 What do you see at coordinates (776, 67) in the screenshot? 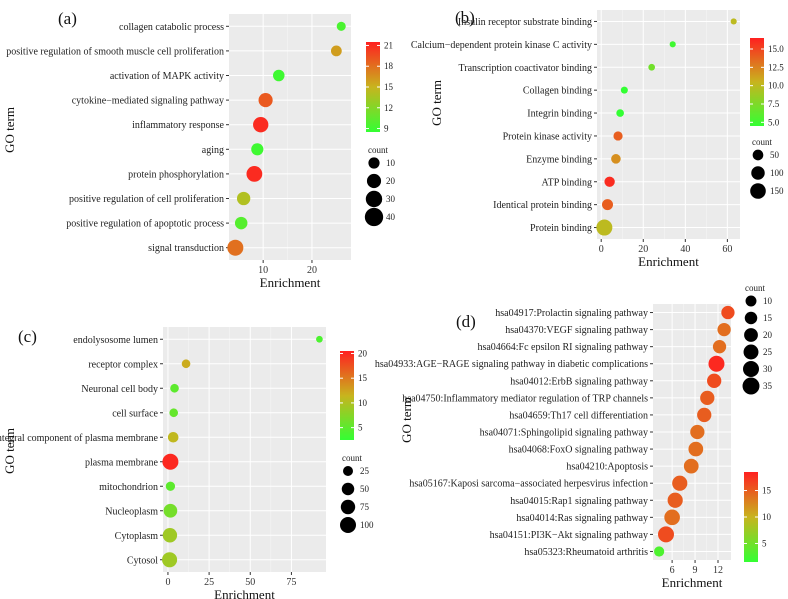
I see `color-bar-label: 12.5` at bounding box center [776, 67].